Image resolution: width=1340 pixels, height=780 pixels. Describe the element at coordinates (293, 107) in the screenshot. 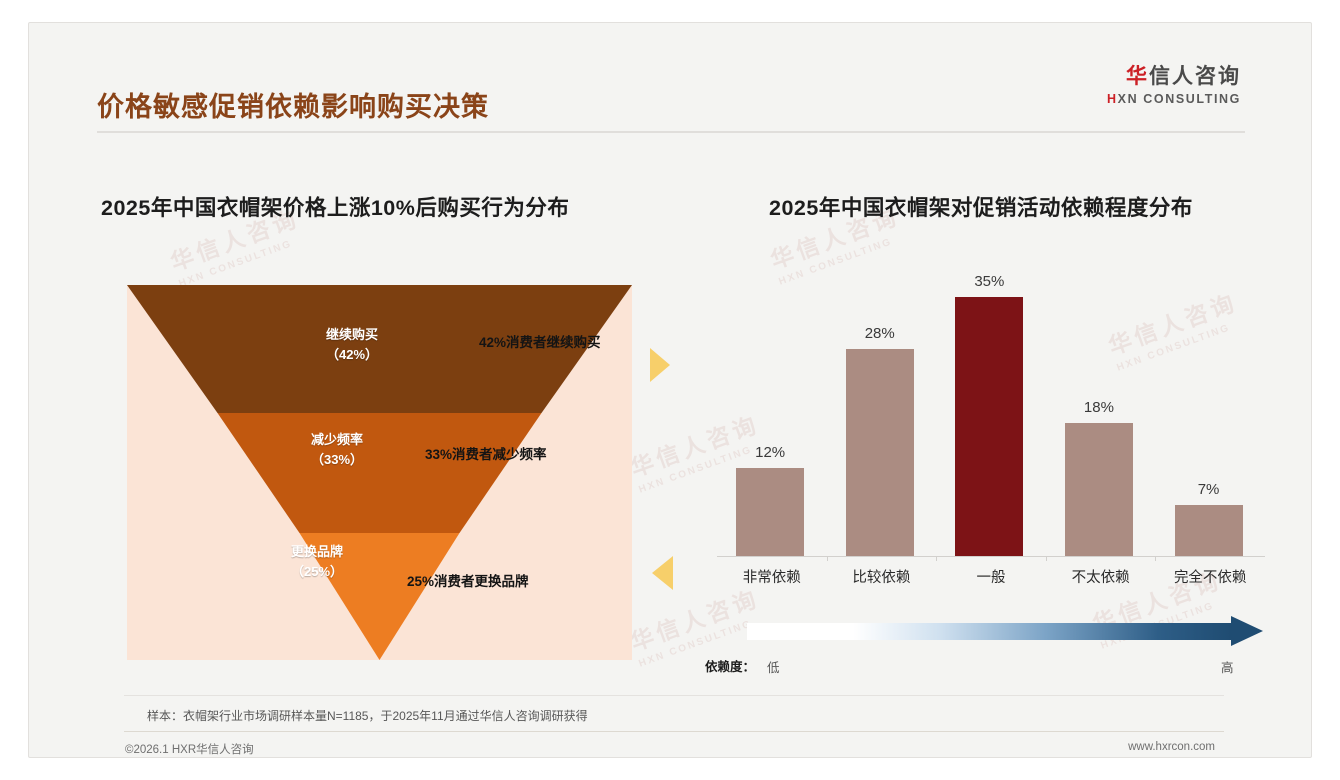

I see `page-title: 价格敏感促销依赖影响购买决策` at that location.